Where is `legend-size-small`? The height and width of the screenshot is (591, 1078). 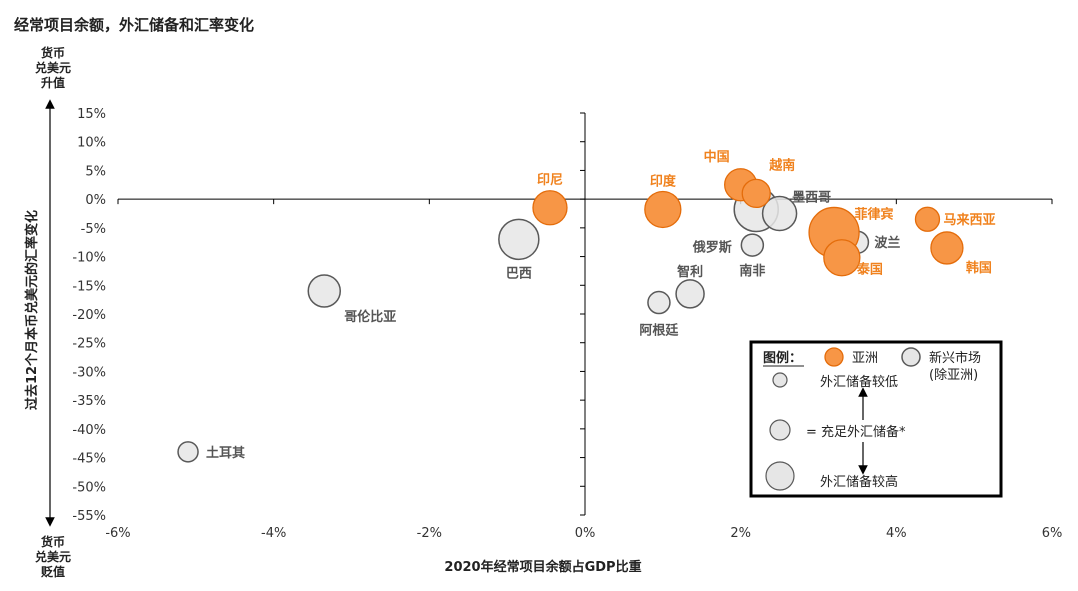
legend-size-small is located at coordinates (780, 380).